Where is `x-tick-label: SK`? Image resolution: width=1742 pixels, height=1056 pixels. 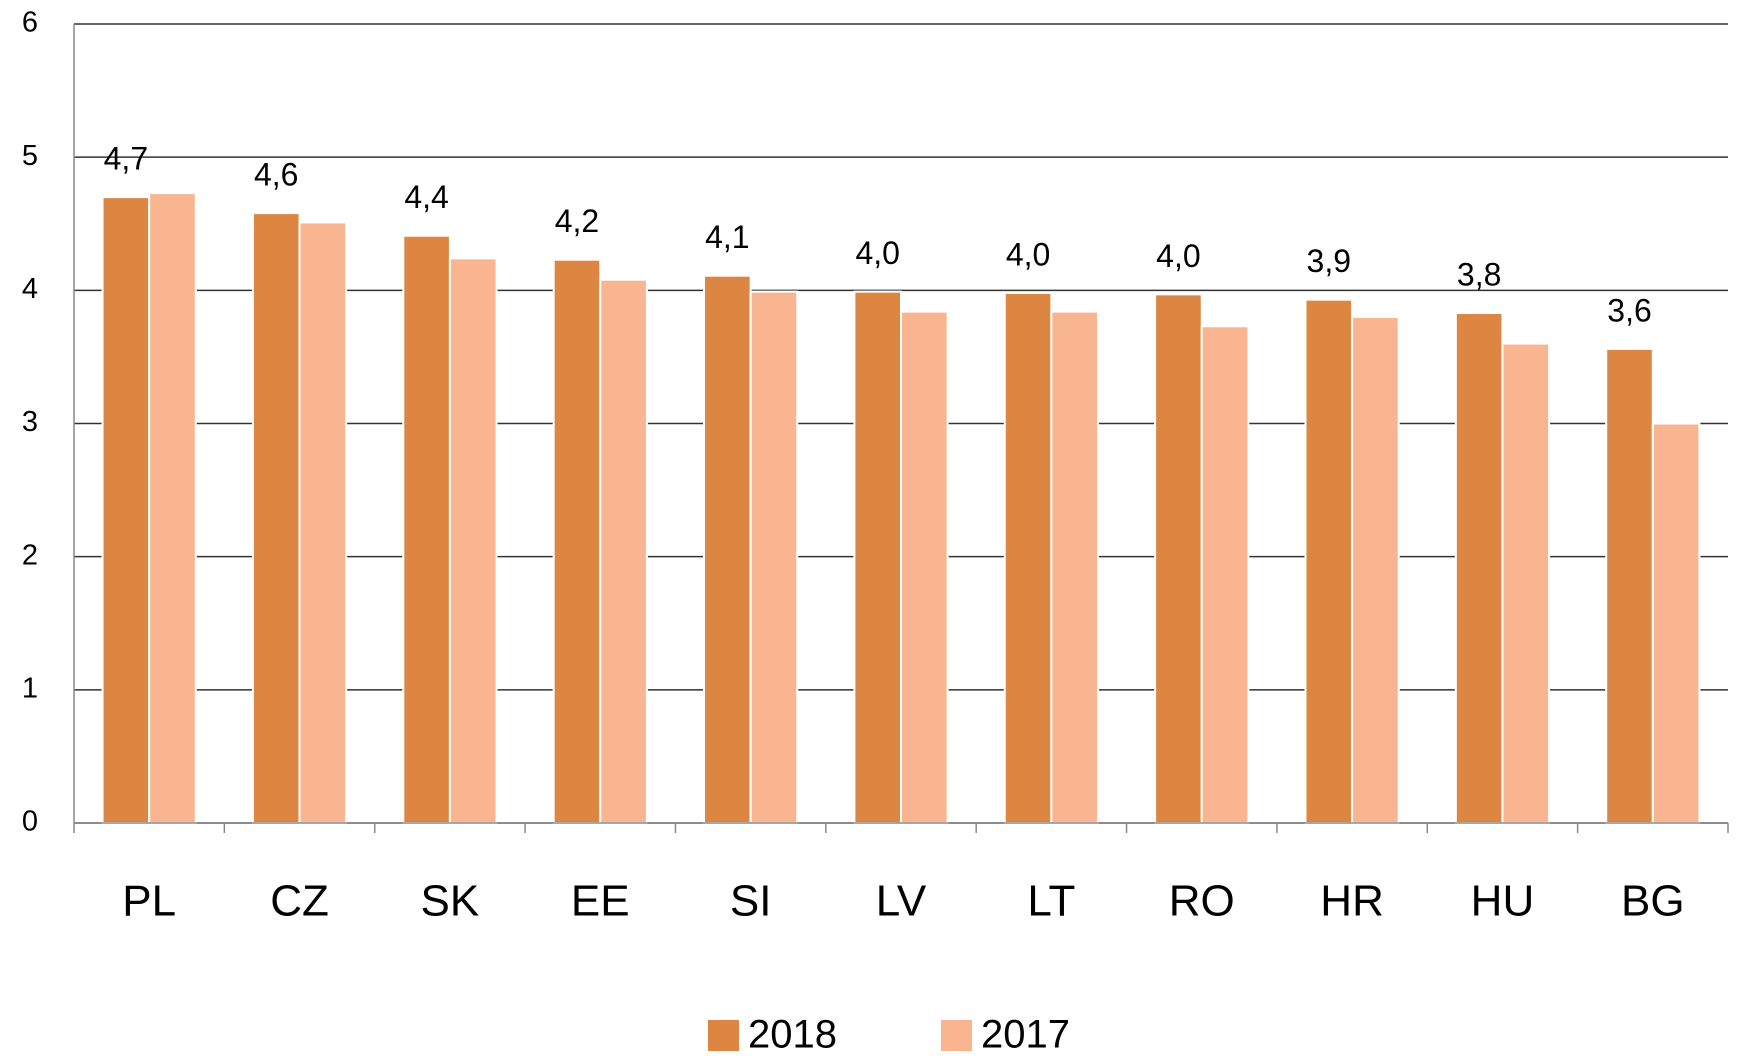 x-tick-label: SK is located at coordinates (450, 901).